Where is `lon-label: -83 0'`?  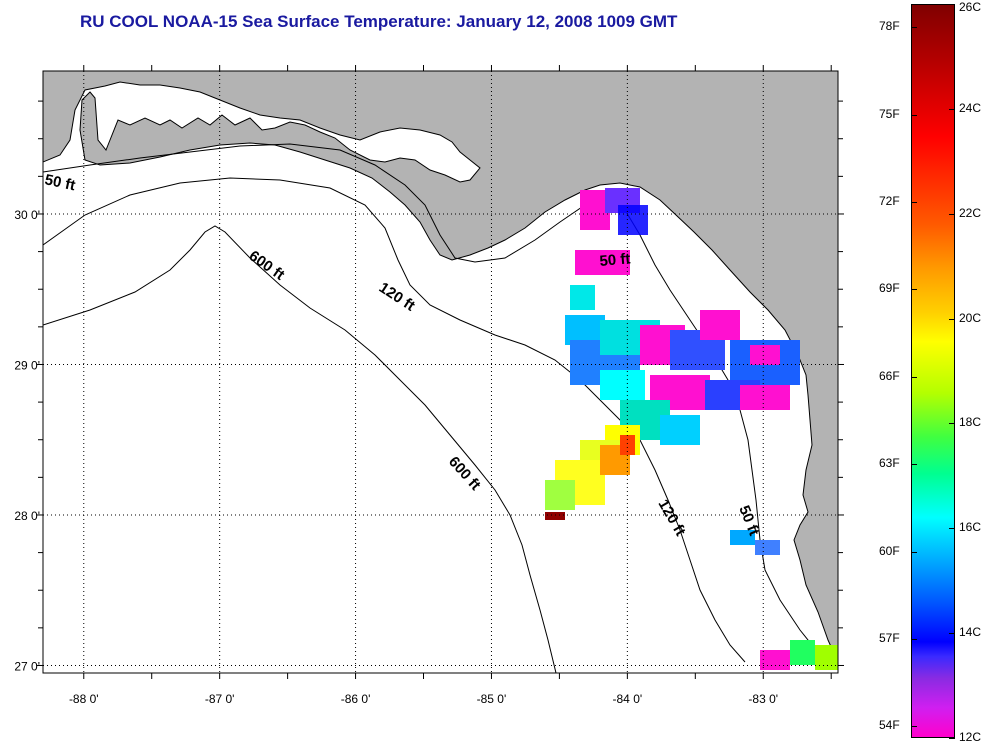 lon-label: -83 0' is located at coordinates (763, 699).